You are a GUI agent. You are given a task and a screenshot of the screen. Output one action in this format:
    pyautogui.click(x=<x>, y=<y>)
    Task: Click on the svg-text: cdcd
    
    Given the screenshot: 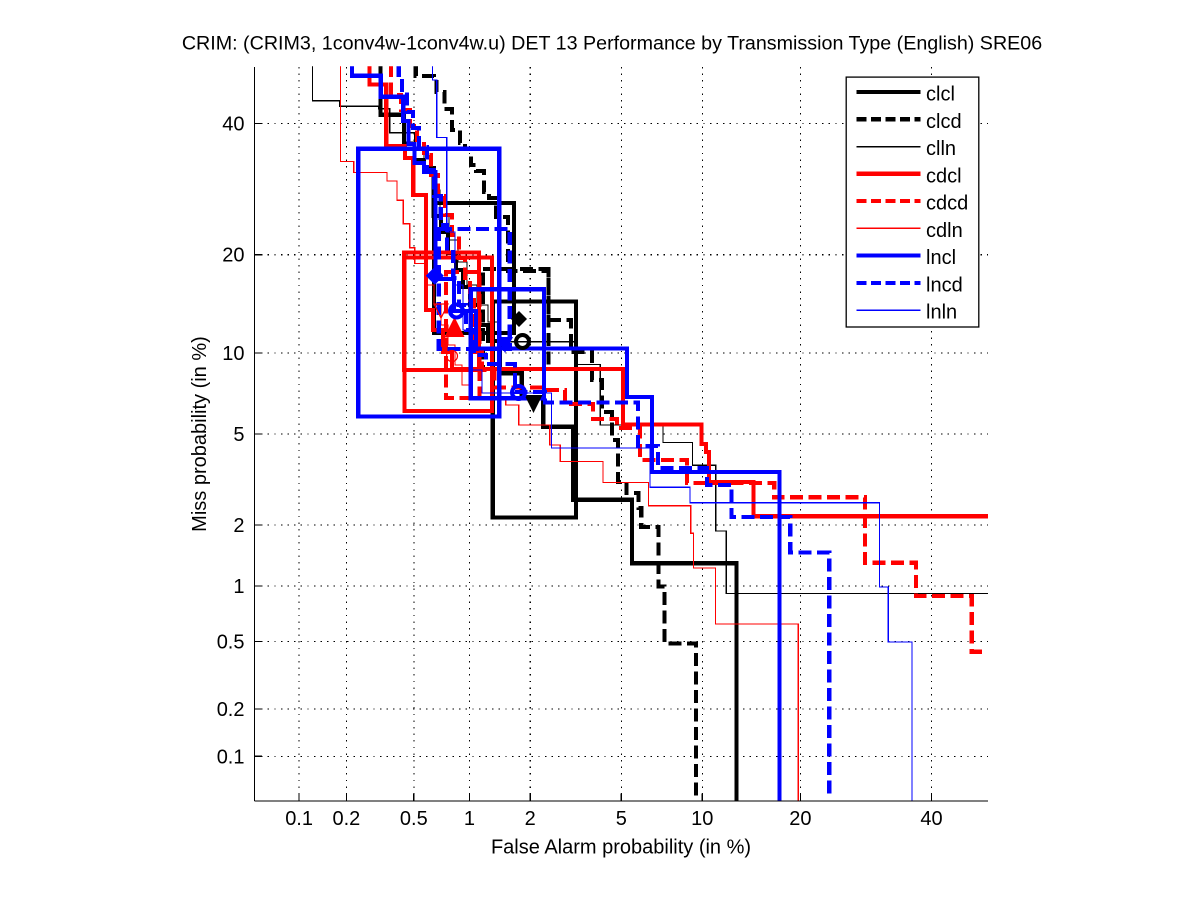 What is the action you would take?
    pyautogui.click(x=947, y=204)
    